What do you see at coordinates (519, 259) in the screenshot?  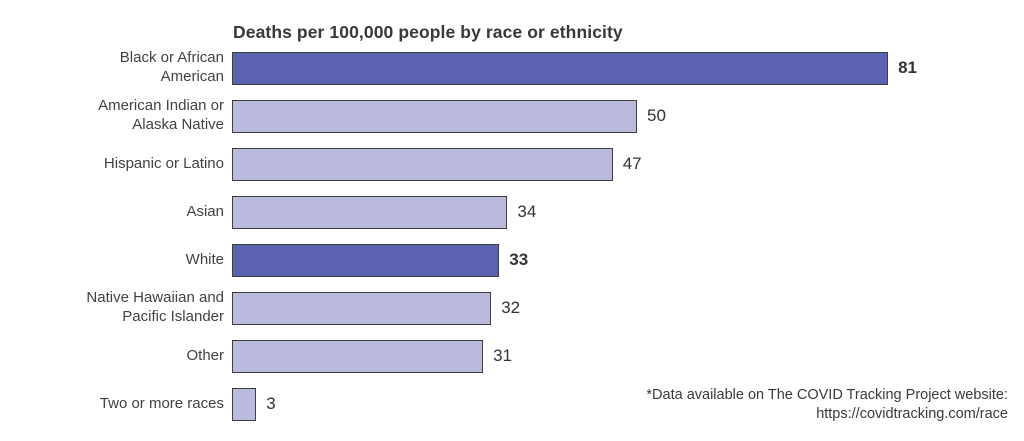 I see `value-label: 33` at bounding box center [519, 259].